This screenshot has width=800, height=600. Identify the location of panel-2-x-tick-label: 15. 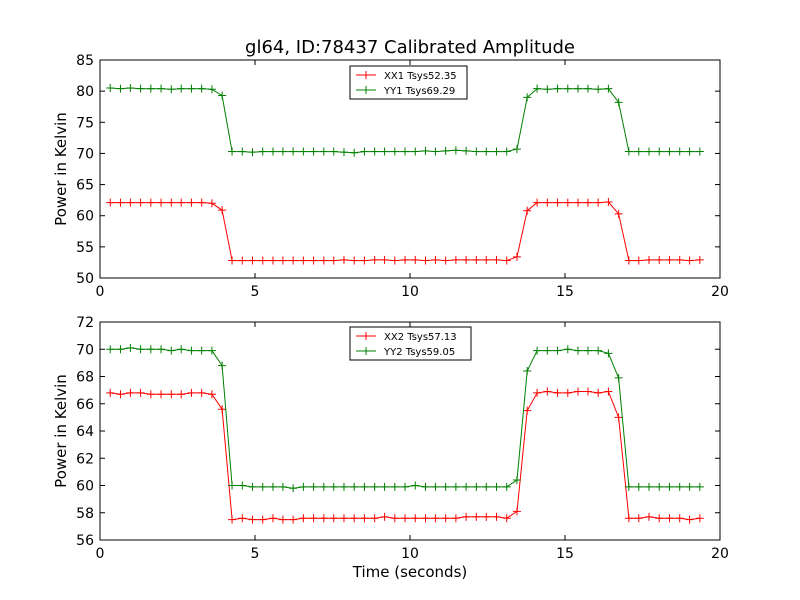
(565, 554).